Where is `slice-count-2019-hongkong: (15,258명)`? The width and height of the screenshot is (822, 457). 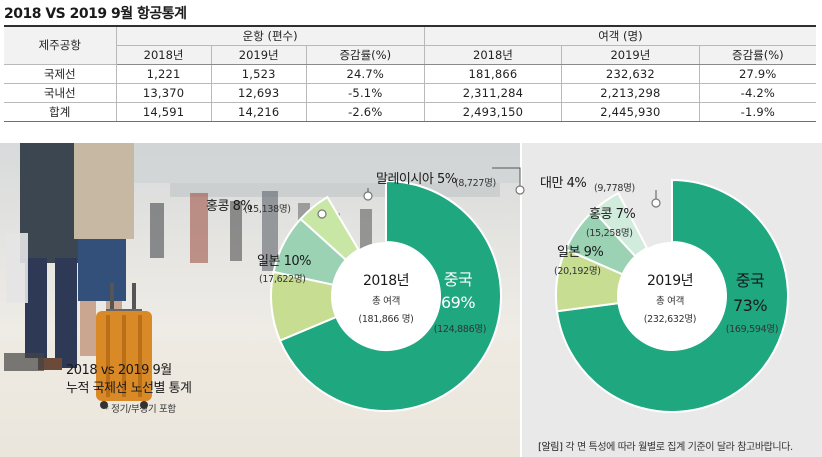
slice-count-2019-hongkong: (15,258명) is located at coordinates (609, 233).